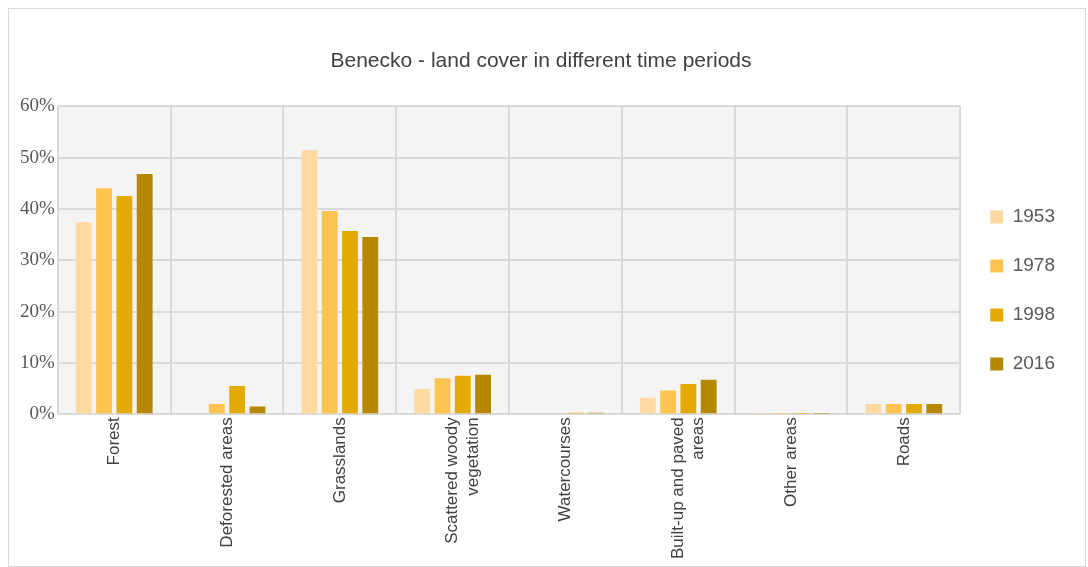 The image size is (1088, 567). What do you see at coordinates (37, 156) in the screenshot?
I see `y-tick-label: 50%` at bounding box center [37, 156].